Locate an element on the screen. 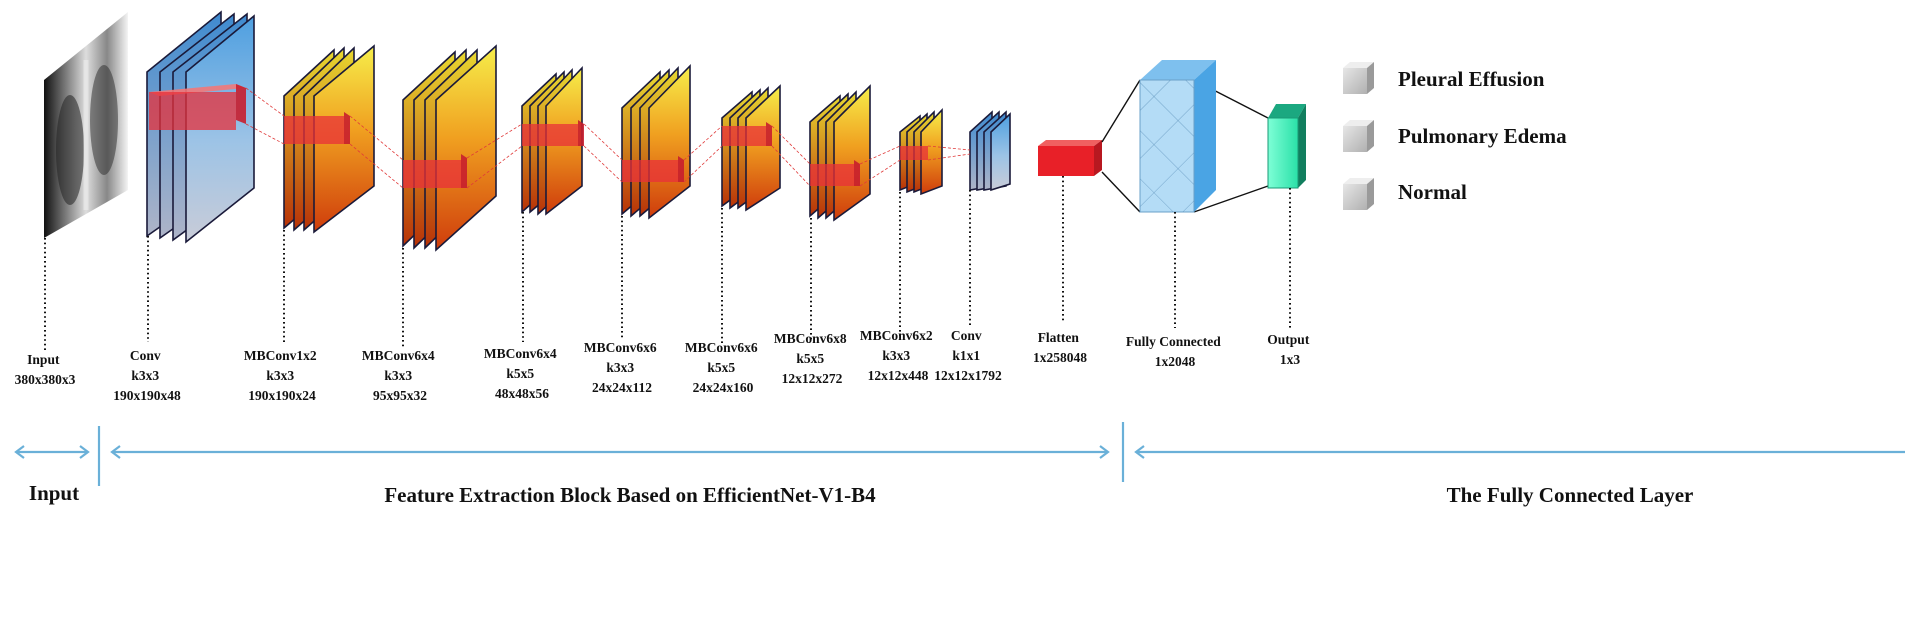 This screenshot has height=637, width=1905. legend-label-normal: Normal is located at coordinates (1432, 192).